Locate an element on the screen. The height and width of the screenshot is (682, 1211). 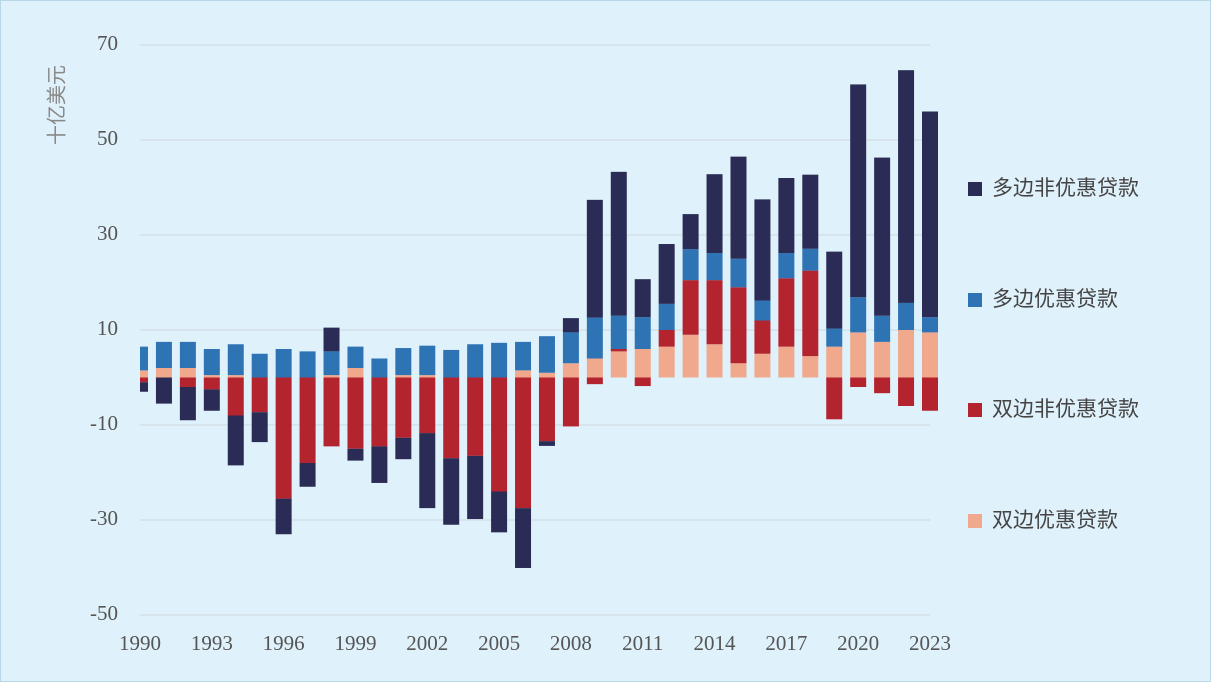
x-tick-label: 2002 is located at coordinates (427, 643).